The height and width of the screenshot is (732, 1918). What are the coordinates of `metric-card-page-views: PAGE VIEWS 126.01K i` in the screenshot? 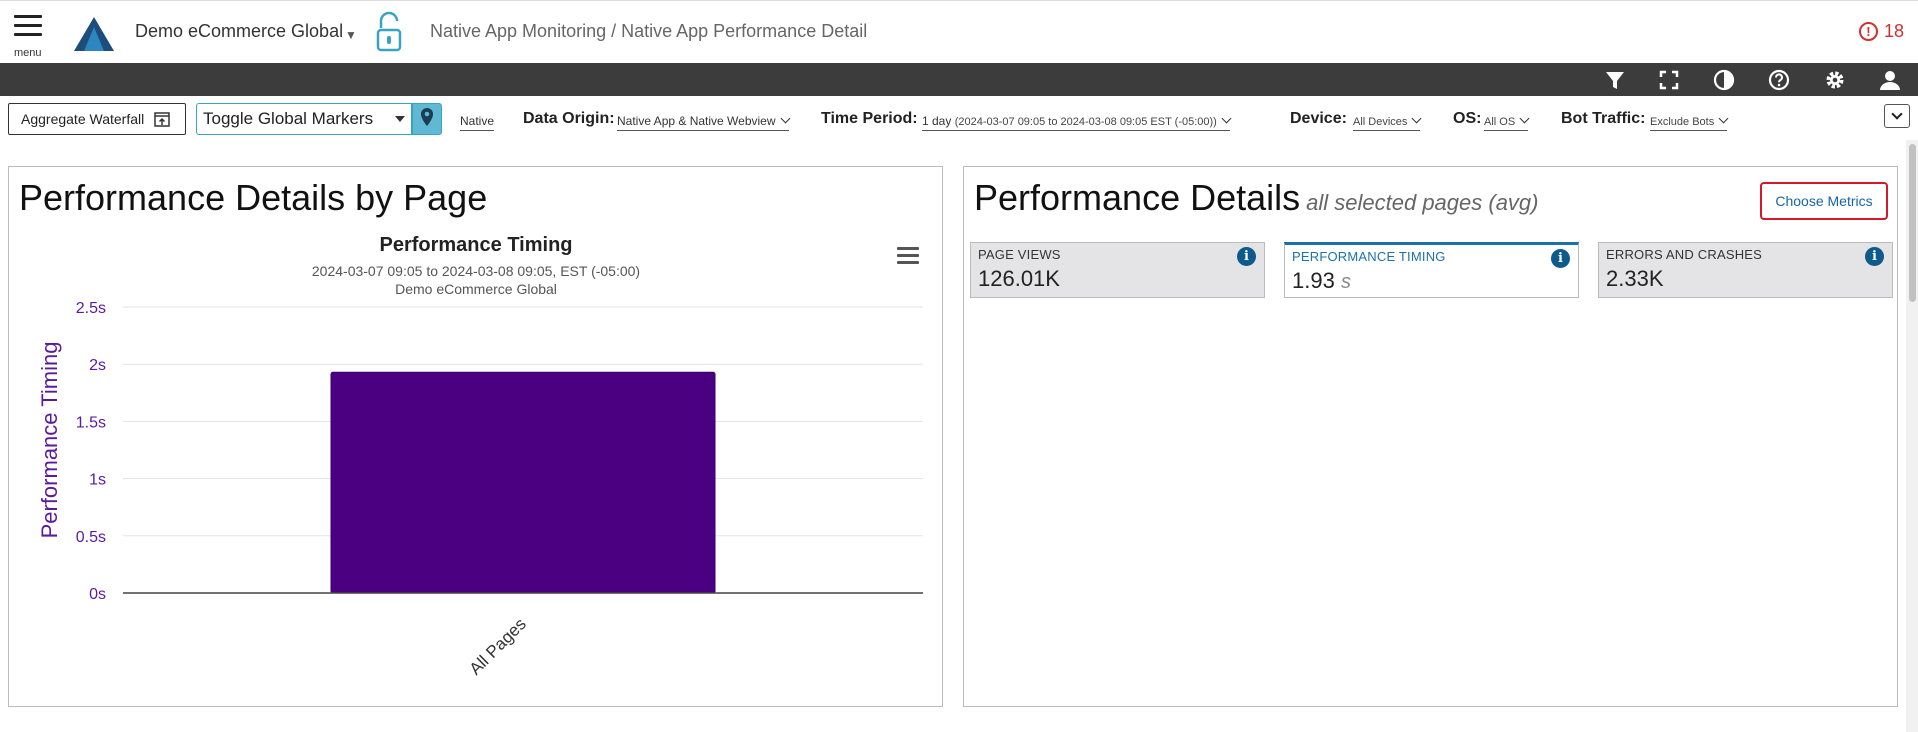 It's located at (1117, 270).